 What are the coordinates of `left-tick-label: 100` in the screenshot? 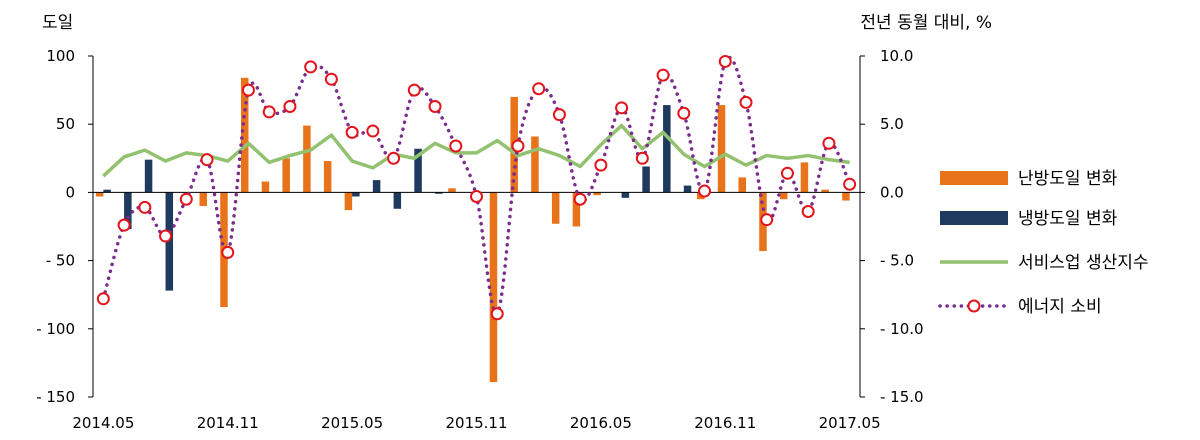 It's located at (60, 56).